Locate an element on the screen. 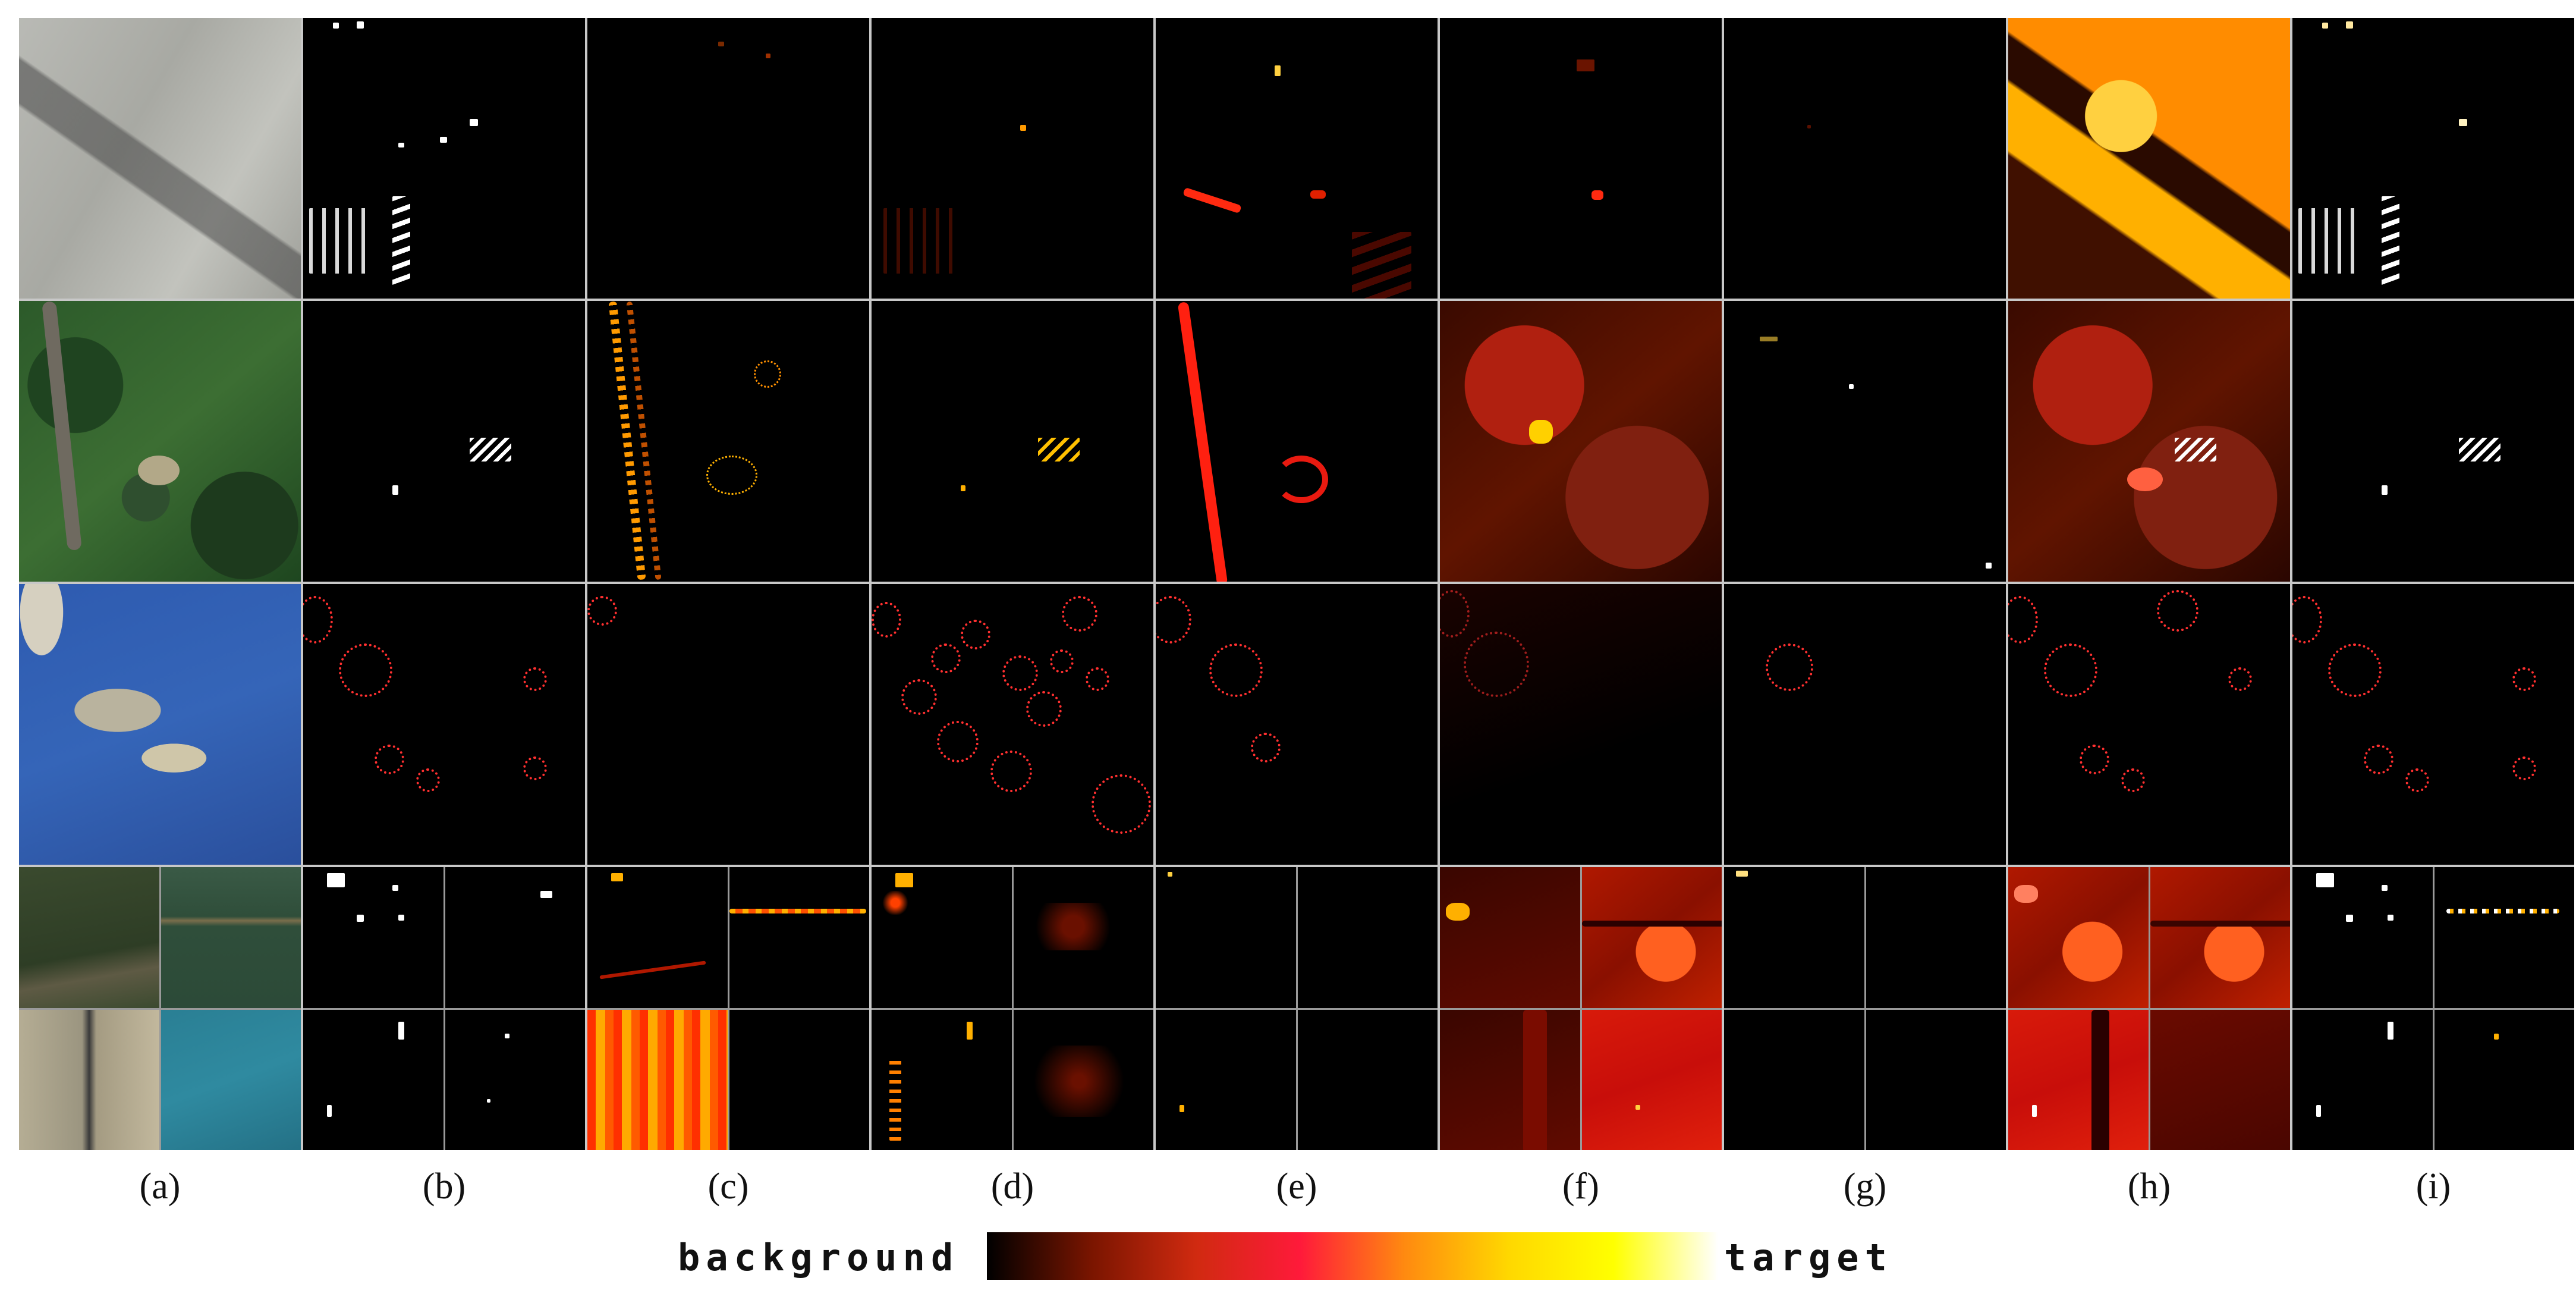 This screenshot has height=1306, width=2576. row4-method-f is located at coordinates (1581, 1008).